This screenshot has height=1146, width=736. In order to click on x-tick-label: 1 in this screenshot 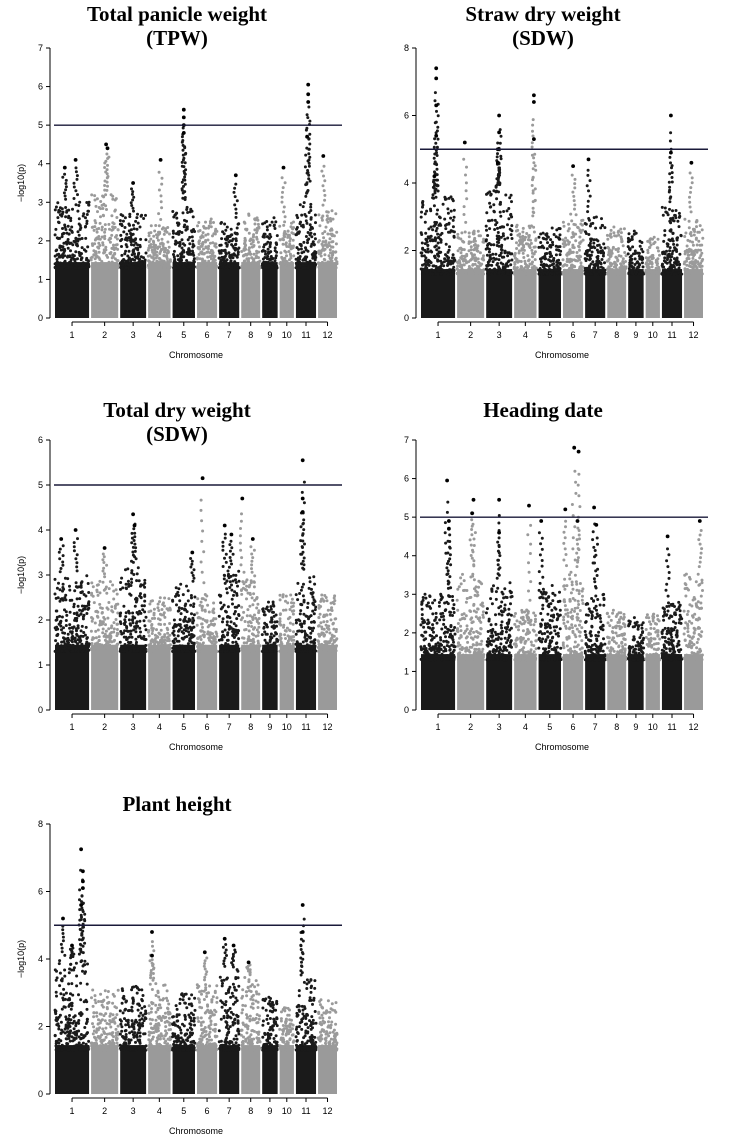, I will do `click(438, 335)`.